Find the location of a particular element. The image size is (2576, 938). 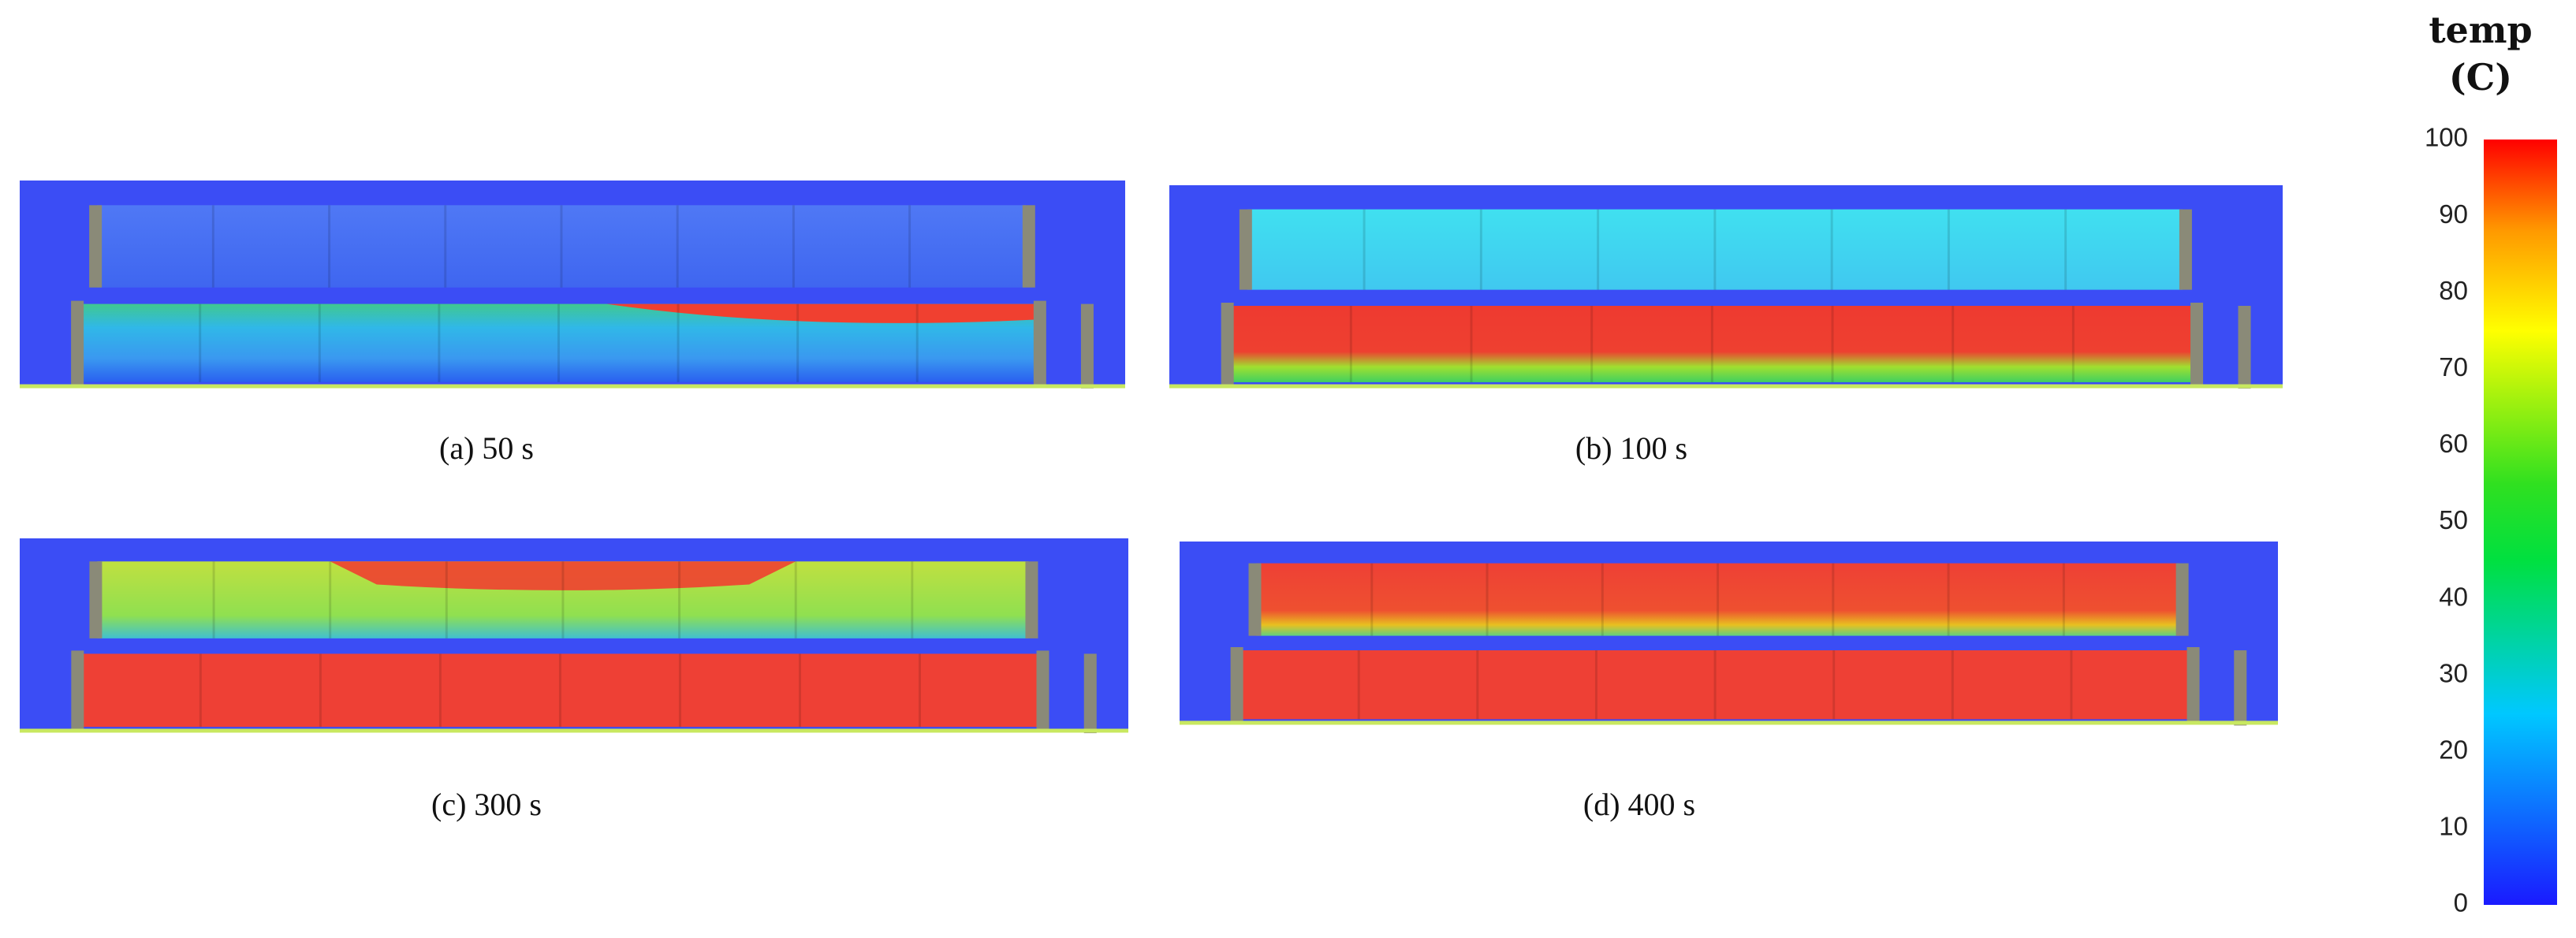

simulation-panel: (b) 100 s is located at coordinates (1726, 326).